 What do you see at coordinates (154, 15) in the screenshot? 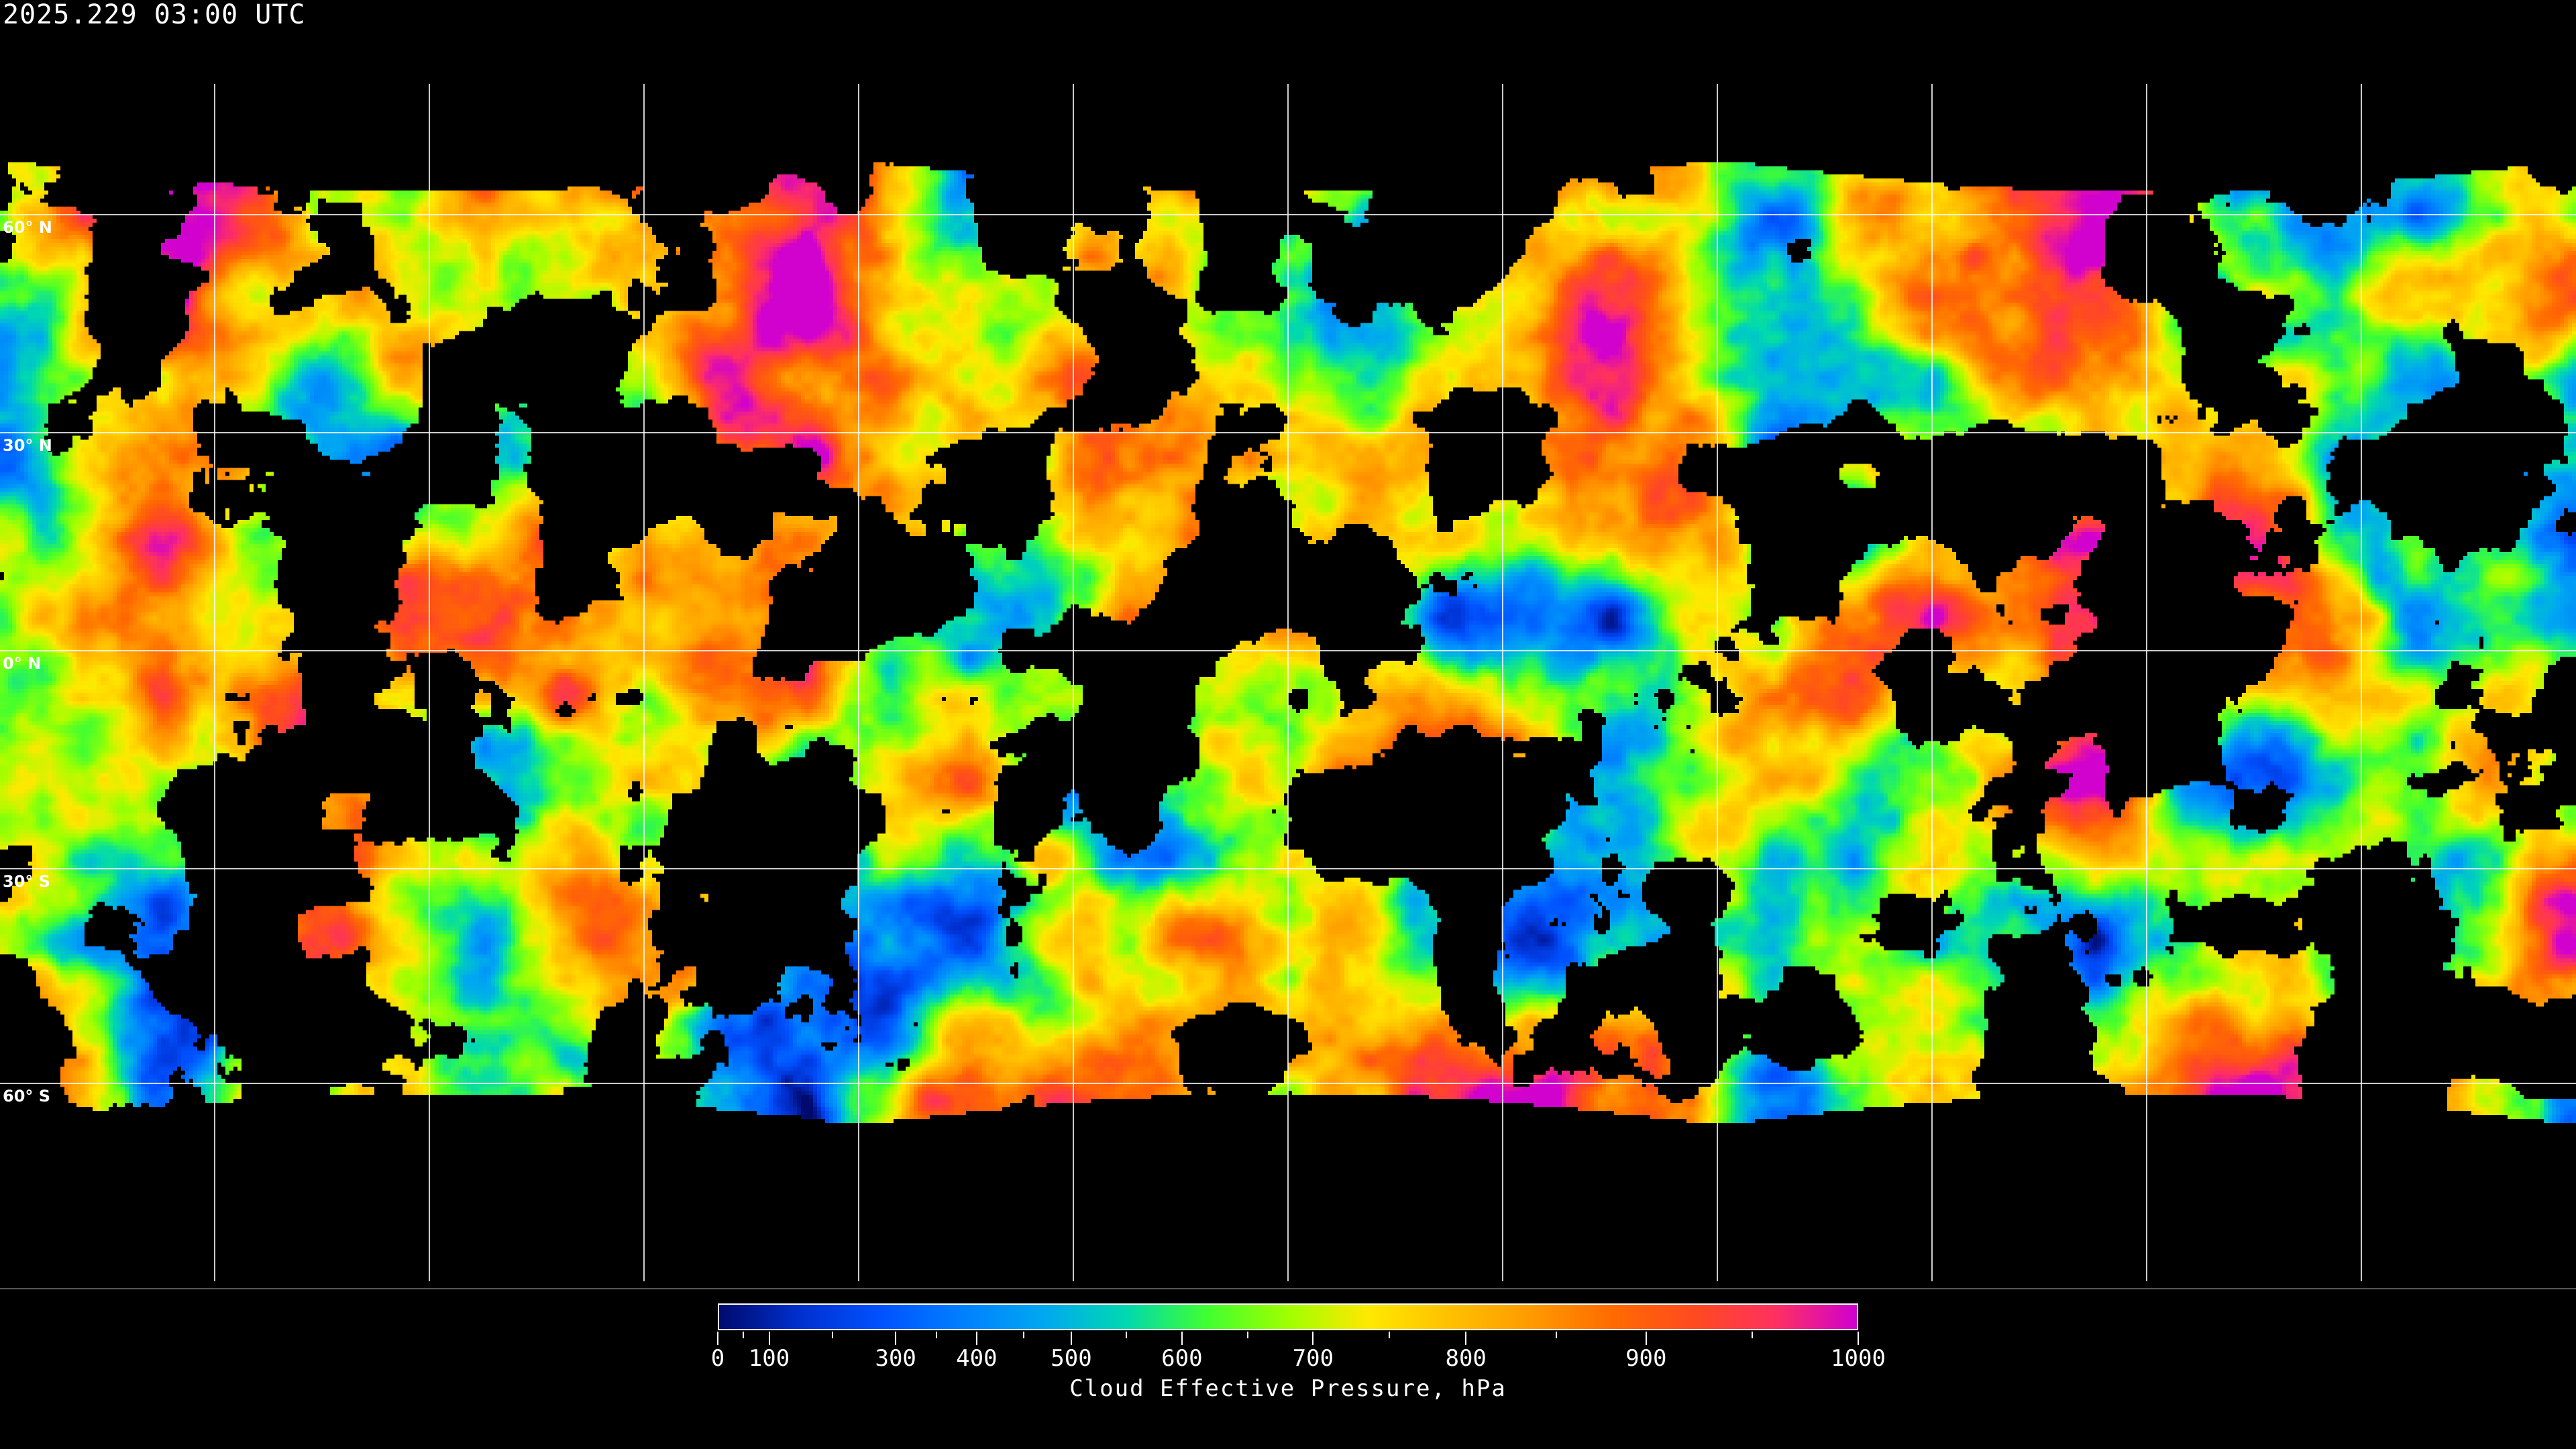
I see `timestamp-title: 2025.229 03:00 UTC` at bounding box center [154, 15].